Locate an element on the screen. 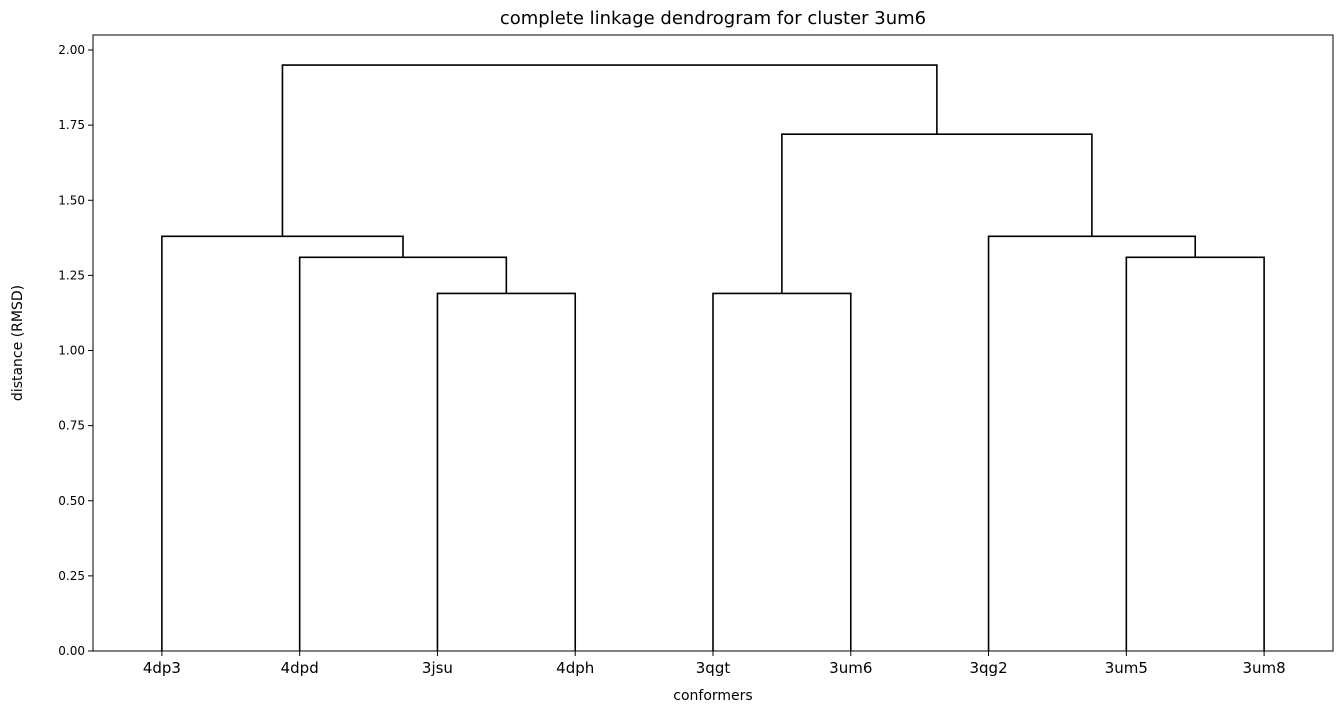 This screenshot has width=1343, height=714. x-axis-ticks: 4dp3 4dpd 3jsu 4dph 3qgt 3um6 3qg2 3um5 3um8 is located at coordinates (714, 664).